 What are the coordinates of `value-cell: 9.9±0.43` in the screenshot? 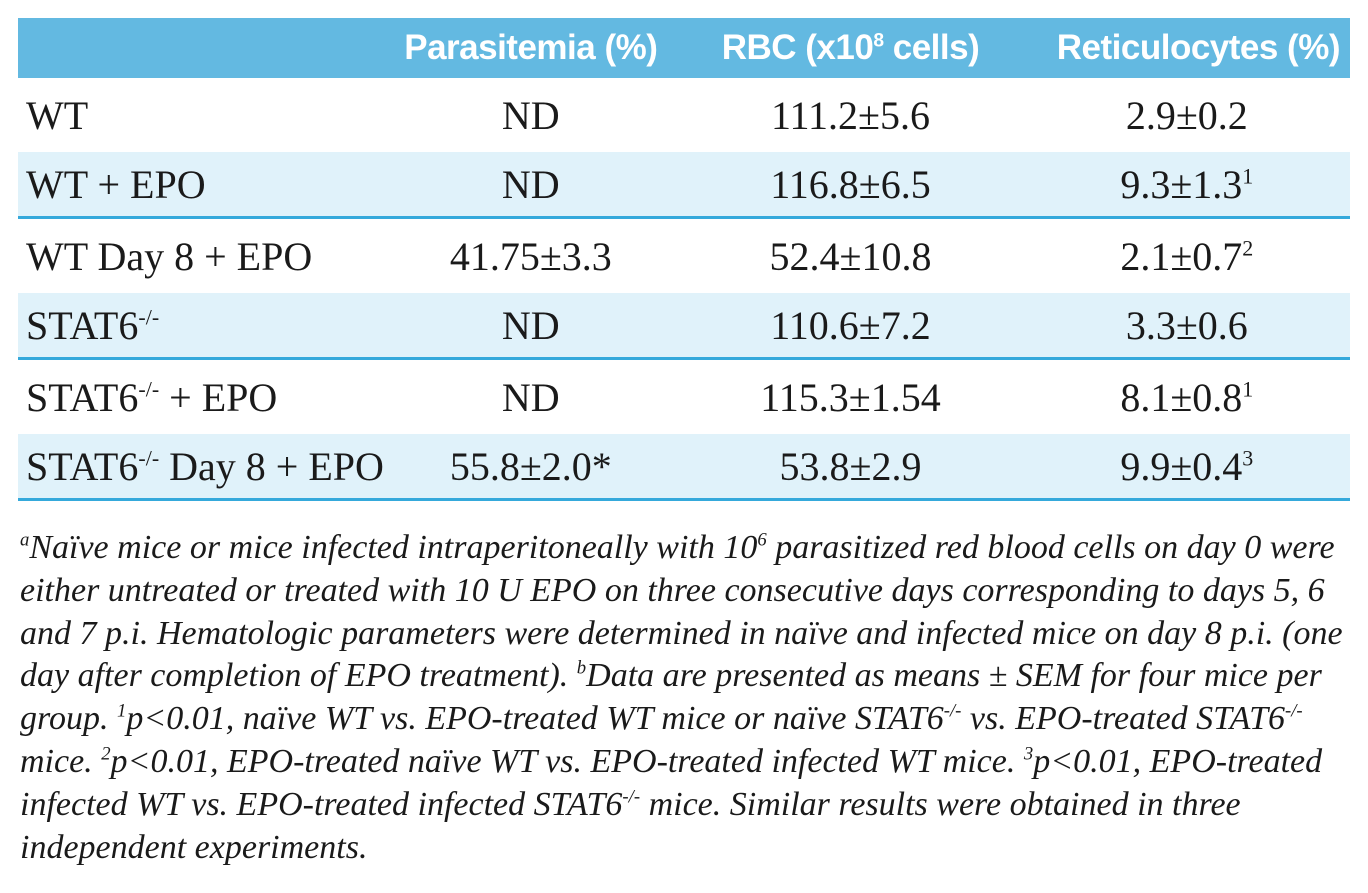 It's located at (1186, 467).